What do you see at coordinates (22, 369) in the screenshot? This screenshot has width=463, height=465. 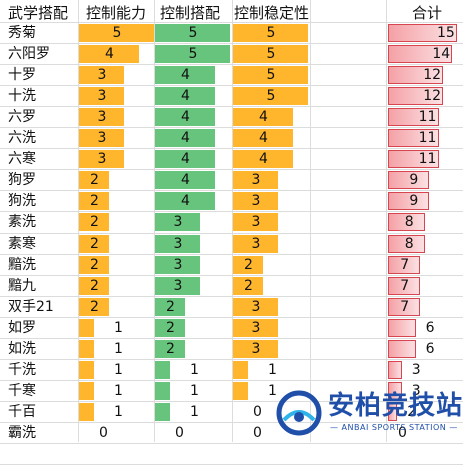 I see `row-name: 千洗` at bounding box center [22, 369].